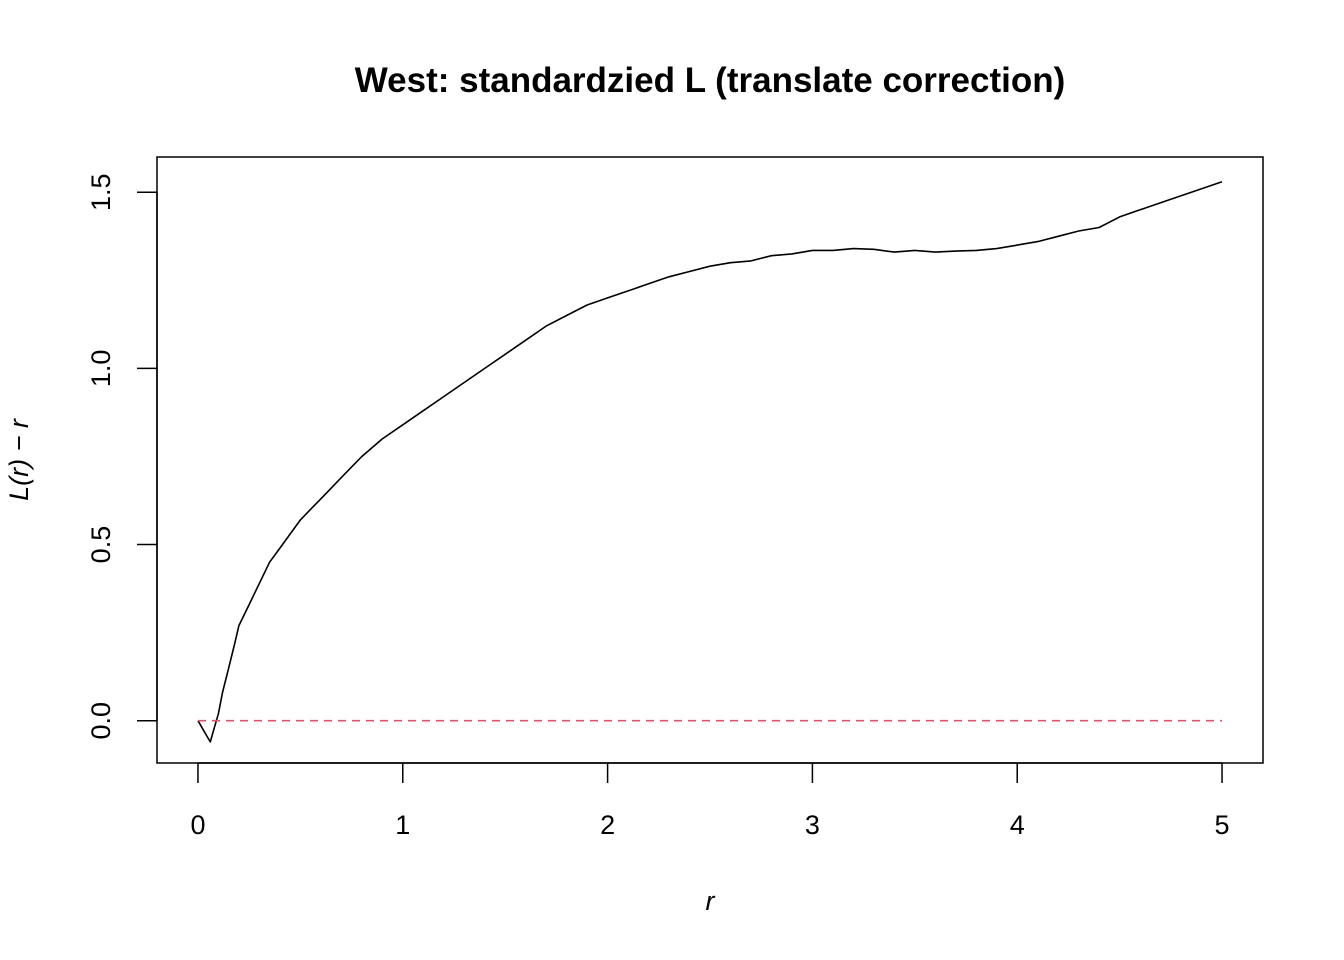 Image resolution: width=1344 pixels, height=960 pixels. I want to click on x-tick-label: 5, so click(1222, 825).